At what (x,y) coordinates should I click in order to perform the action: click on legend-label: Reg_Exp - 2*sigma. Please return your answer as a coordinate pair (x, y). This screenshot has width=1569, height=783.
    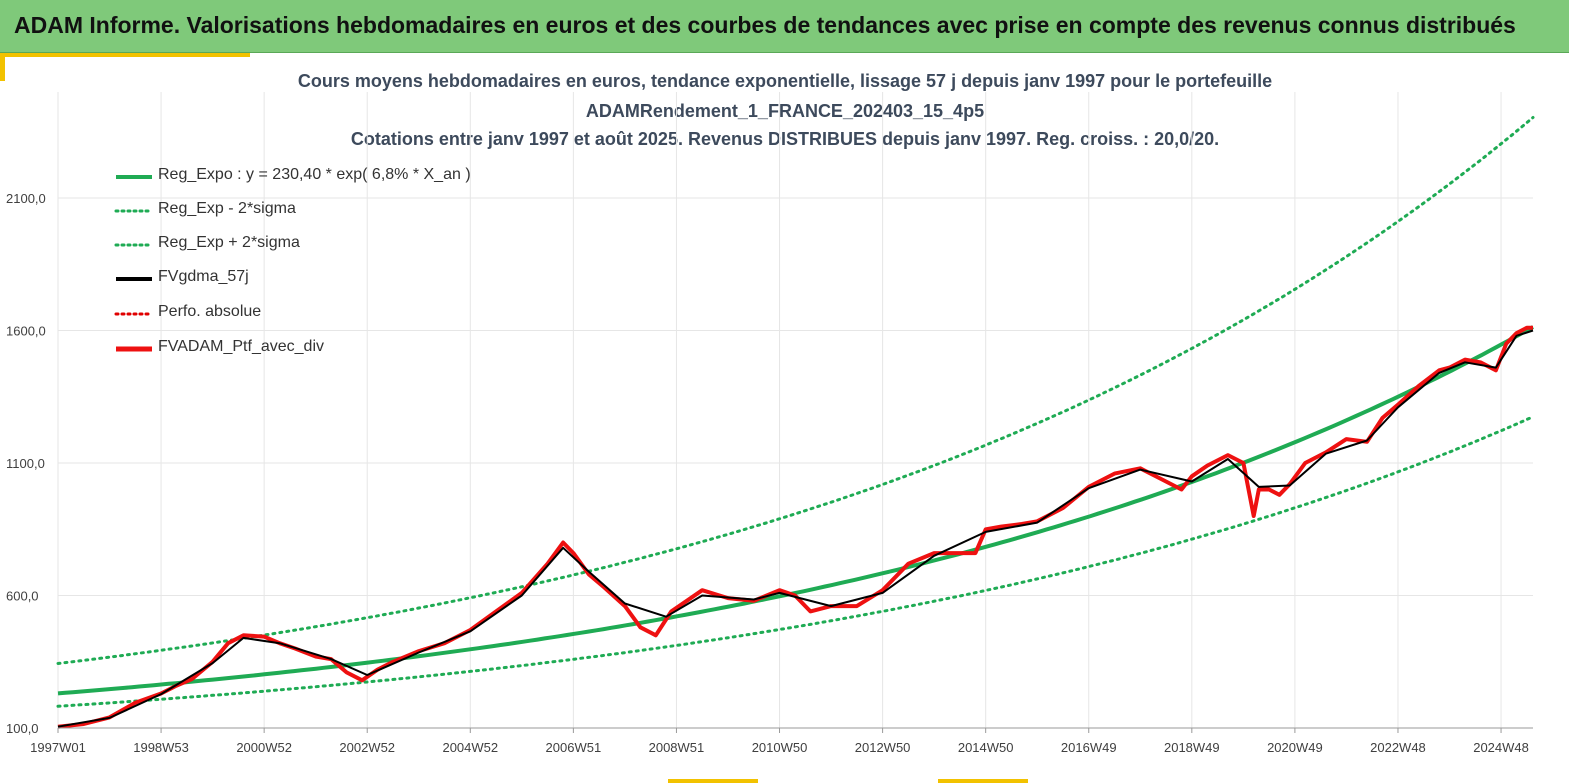
    Looking at the image, I should click on (227, 208).